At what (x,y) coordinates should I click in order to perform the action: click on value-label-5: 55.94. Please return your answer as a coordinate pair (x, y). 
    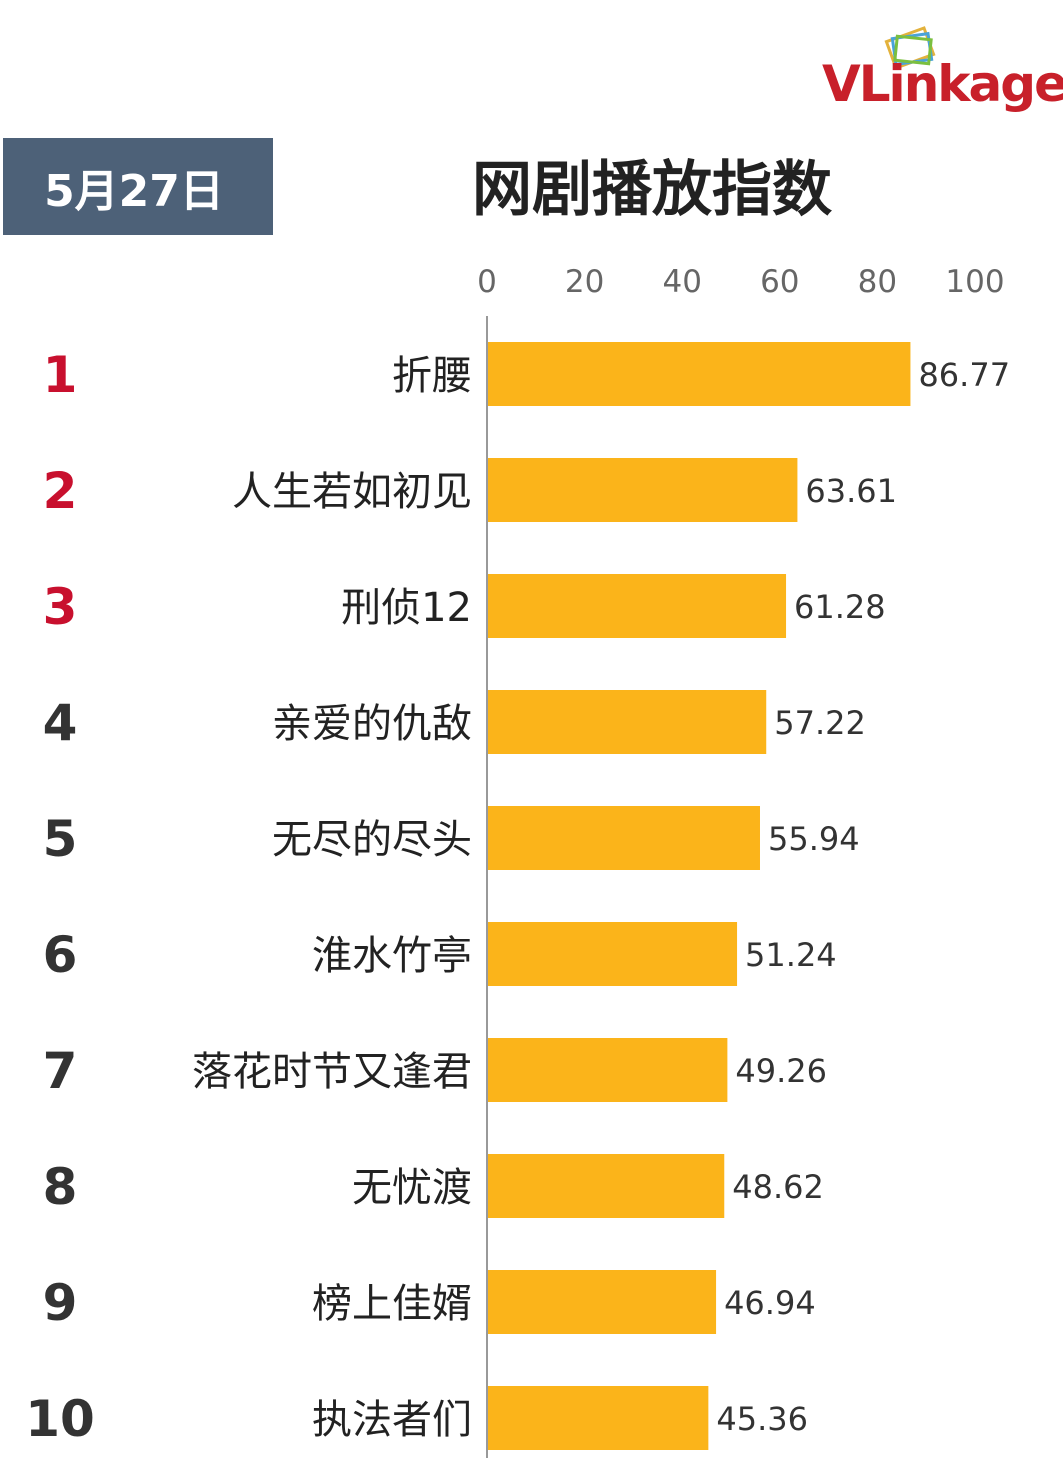
    Looking at the image, I should click on (814, 839).